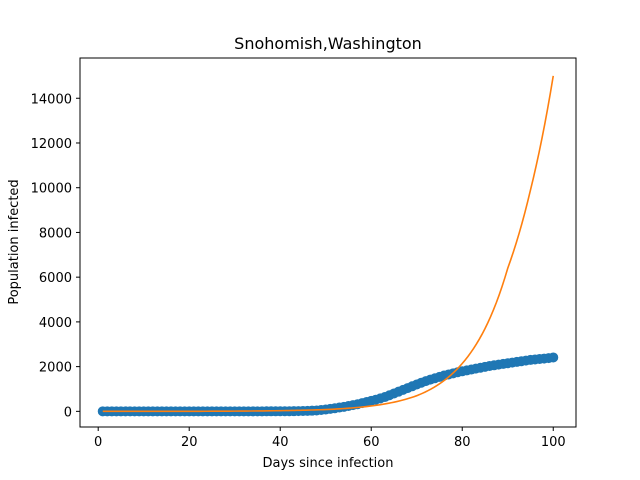 The image size is (640, 480). Describe the element at coordinates (553, 442) in the screenshot. I see `x-tick-label: 100` at that location.